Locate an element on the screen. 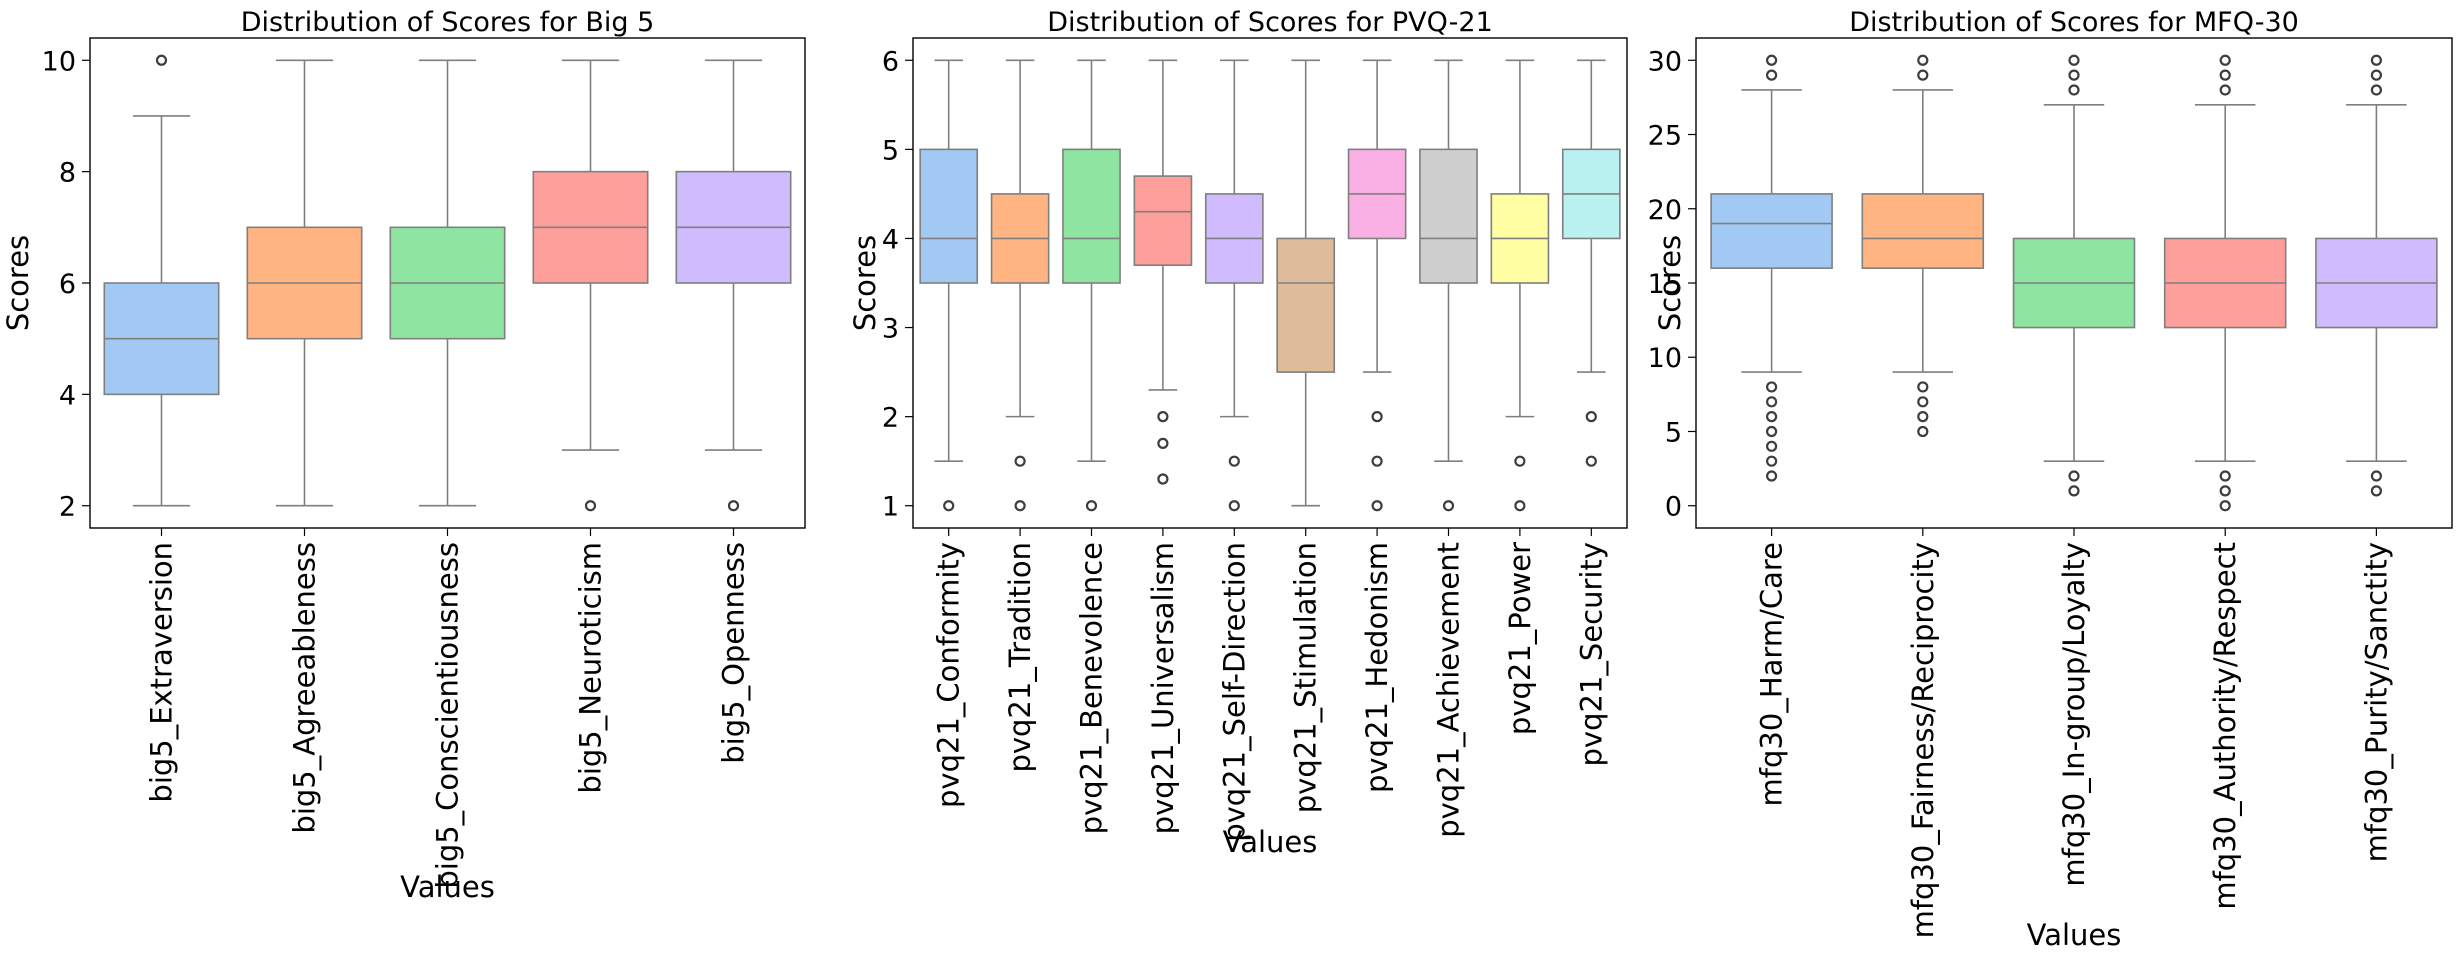  chart-title: Distribution of Scores for PVQ-21 is located at coordinates (1270, 22).